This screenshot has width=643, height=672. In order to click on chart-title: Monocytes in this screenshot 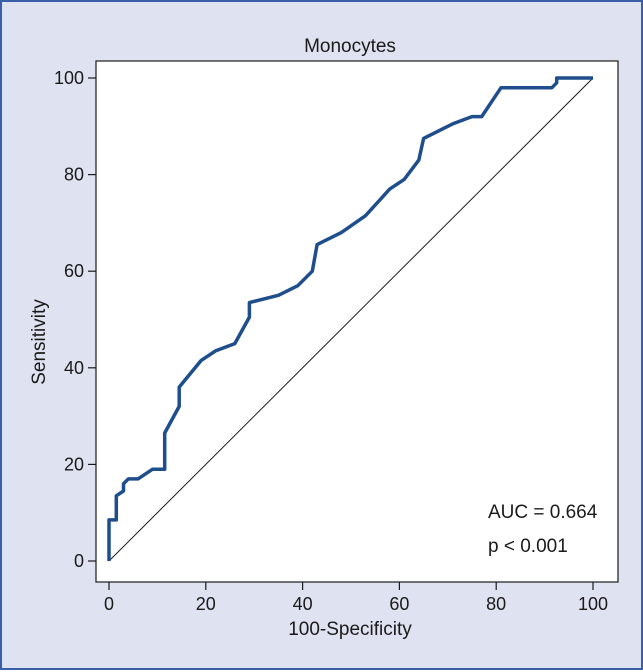, I will do `click(350, 46)`.